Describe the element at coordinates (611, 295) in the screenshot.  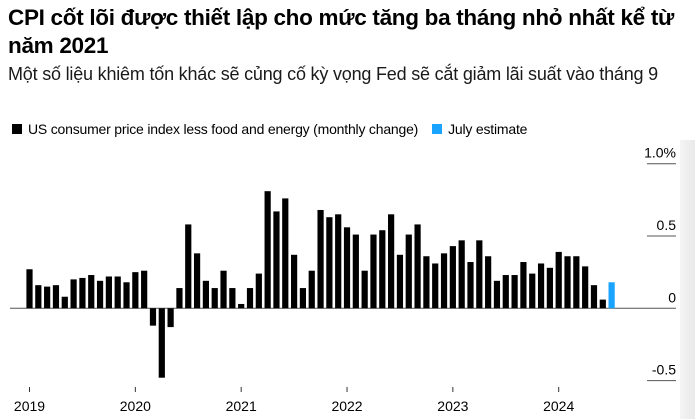
I see `bar-july-estimate` at that location.